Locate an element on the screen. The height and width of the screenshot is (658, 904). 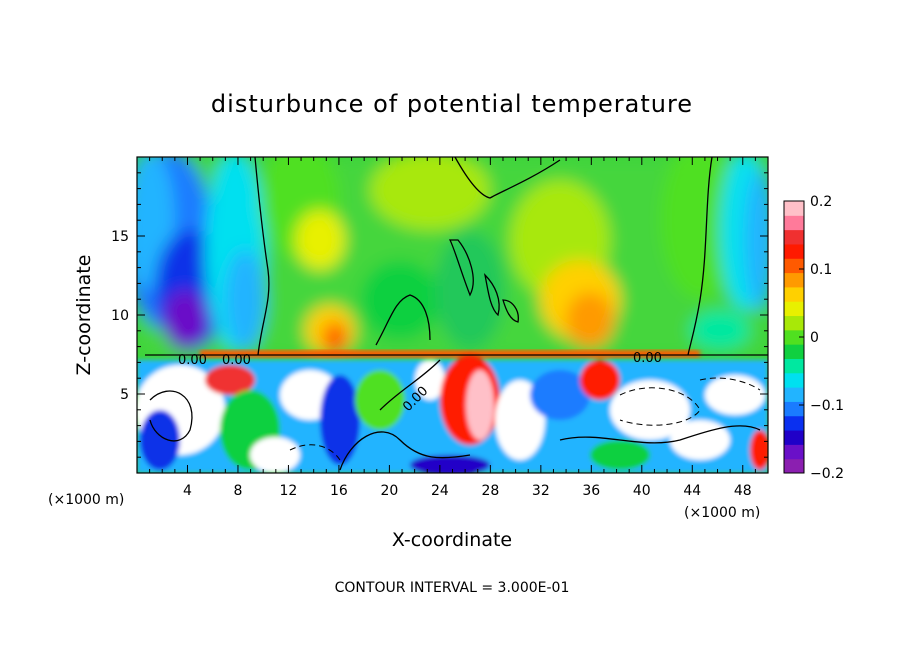
x-tick-label: 8 is located at coordinates (237, 491).